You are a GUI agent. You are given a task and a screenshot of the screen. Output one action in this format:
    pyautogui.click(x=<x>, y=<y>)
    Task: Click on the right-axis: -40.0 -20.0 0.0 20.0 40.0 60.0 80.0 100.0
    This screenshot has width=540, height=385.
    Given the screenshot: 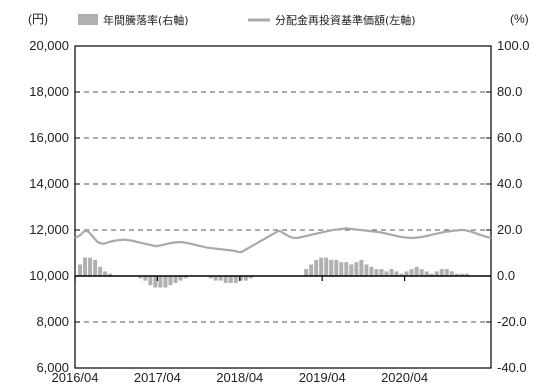 What is the action you would take?
    pyautogui.click(x=508, y=206)
    